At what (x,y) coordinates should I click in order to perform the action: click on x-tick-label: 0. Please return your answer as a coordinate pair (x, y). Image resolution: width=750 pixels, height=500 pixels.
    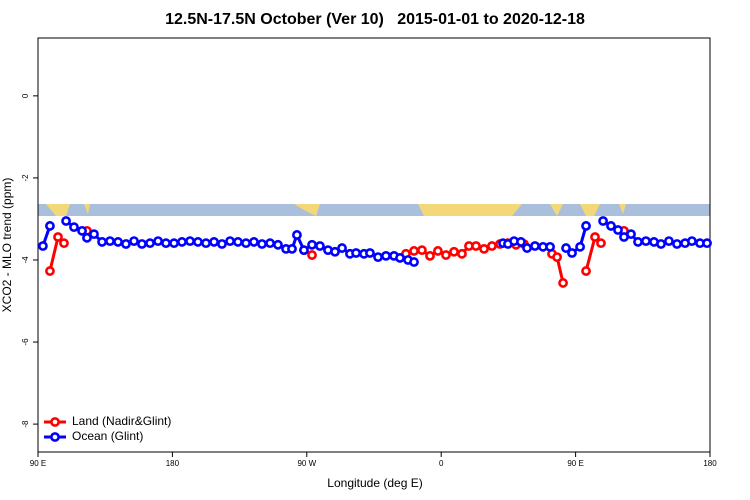
    Looking at the image, I should click on (441, 463).